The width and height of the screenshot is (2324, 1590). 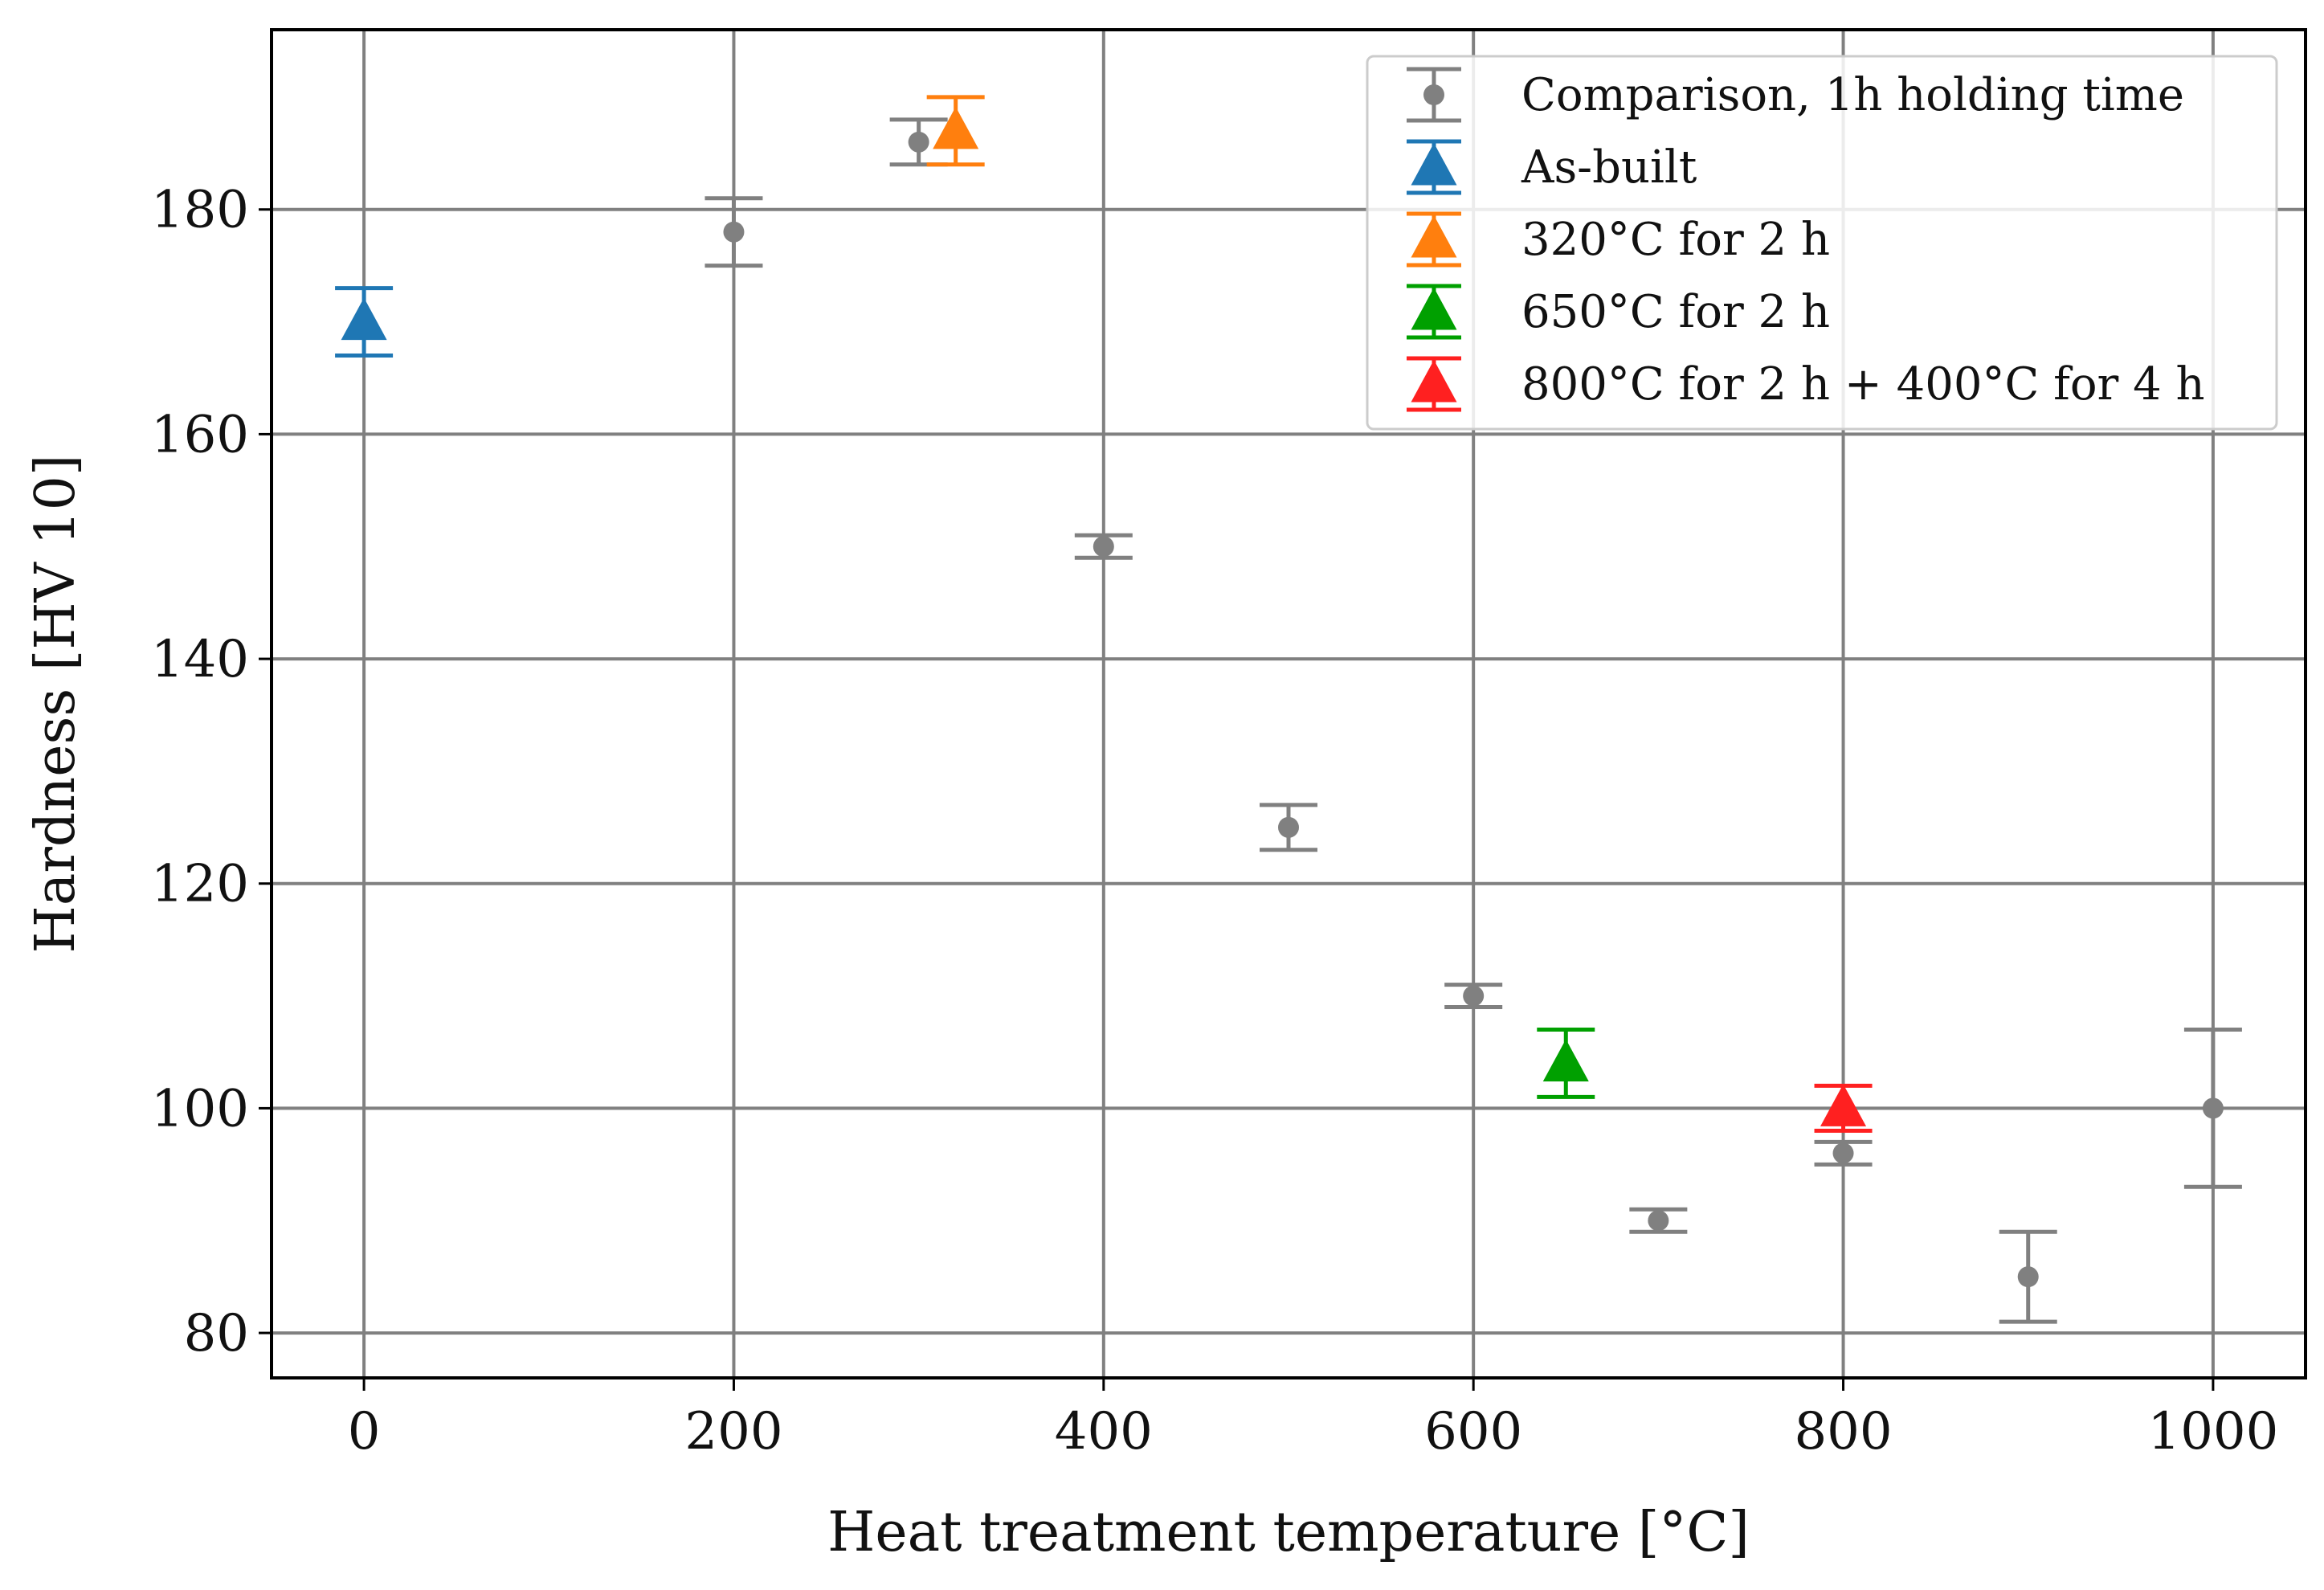 What do you see at coordinates (1863, 385) in the screenshot?
I see `legend-label: 800°C for 2 h + 400°C for 4 h` at bounding box center [1863, 385].